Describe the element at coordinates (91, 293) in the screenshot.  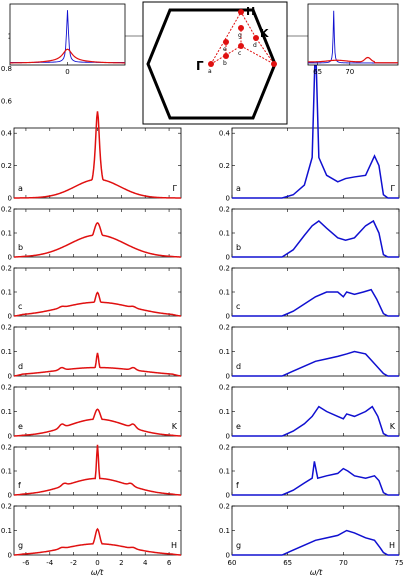
I see `panel-c: 0 0.1 0.2 c` at that location.